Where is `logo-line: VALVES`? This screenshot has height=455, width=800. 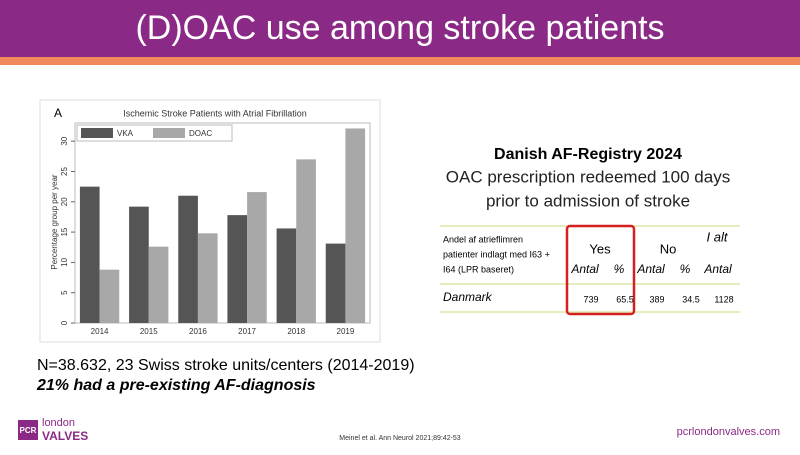 logo-line: VALVES is located at coordinates (65, 436).